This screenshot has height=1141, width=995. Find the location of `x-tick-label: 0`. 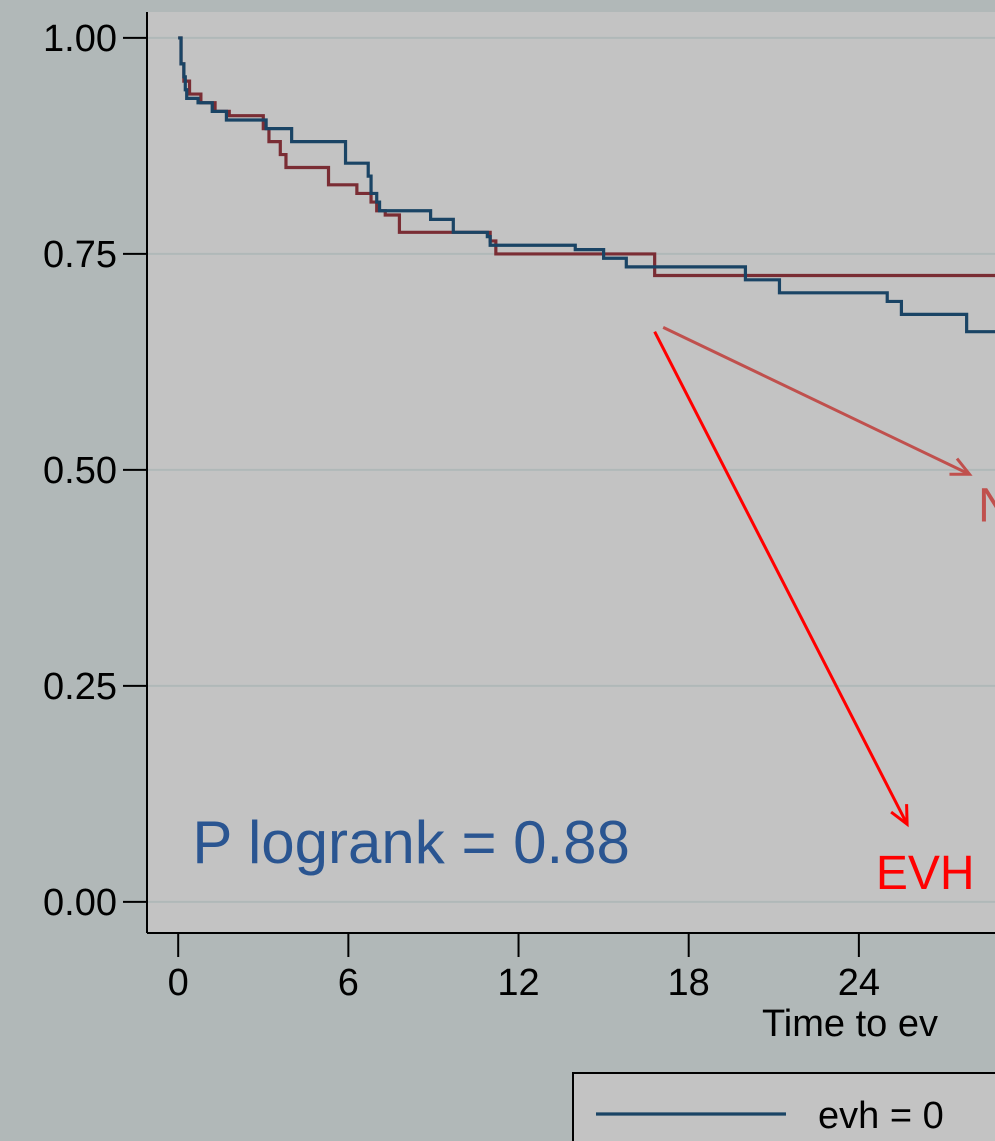

x-tick-label: 0 is located at coordinates (178, 983).